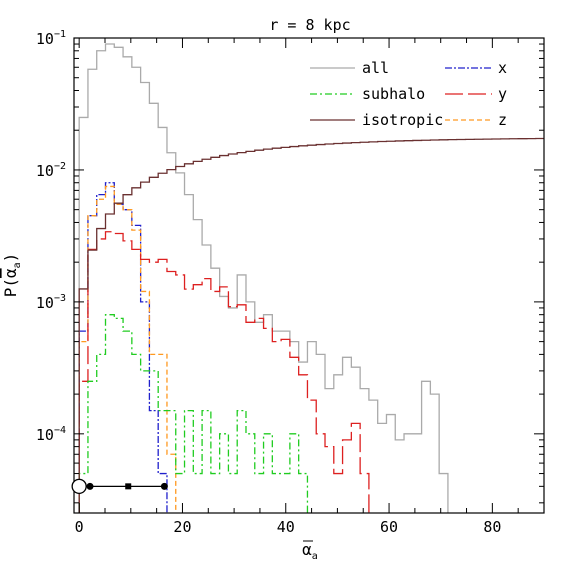  I want to click on x-axis-label: αa, so click(310, 551).